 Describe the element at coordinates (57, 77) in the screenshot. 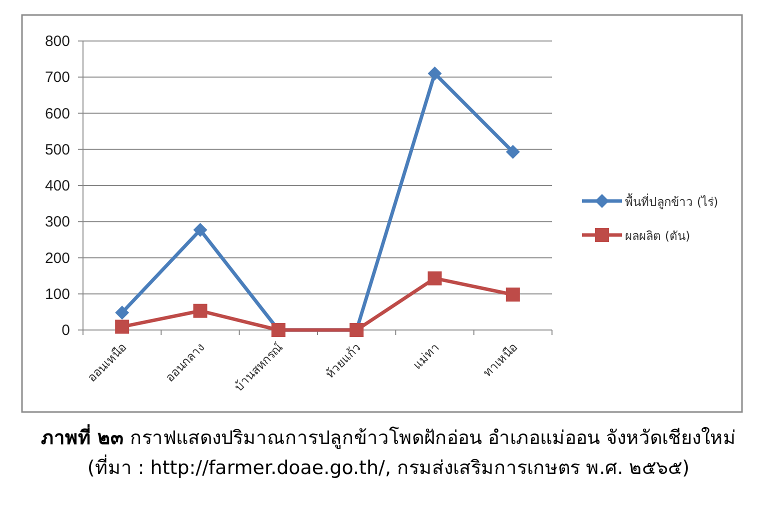

I see `y-tick-label: 700` at that location.